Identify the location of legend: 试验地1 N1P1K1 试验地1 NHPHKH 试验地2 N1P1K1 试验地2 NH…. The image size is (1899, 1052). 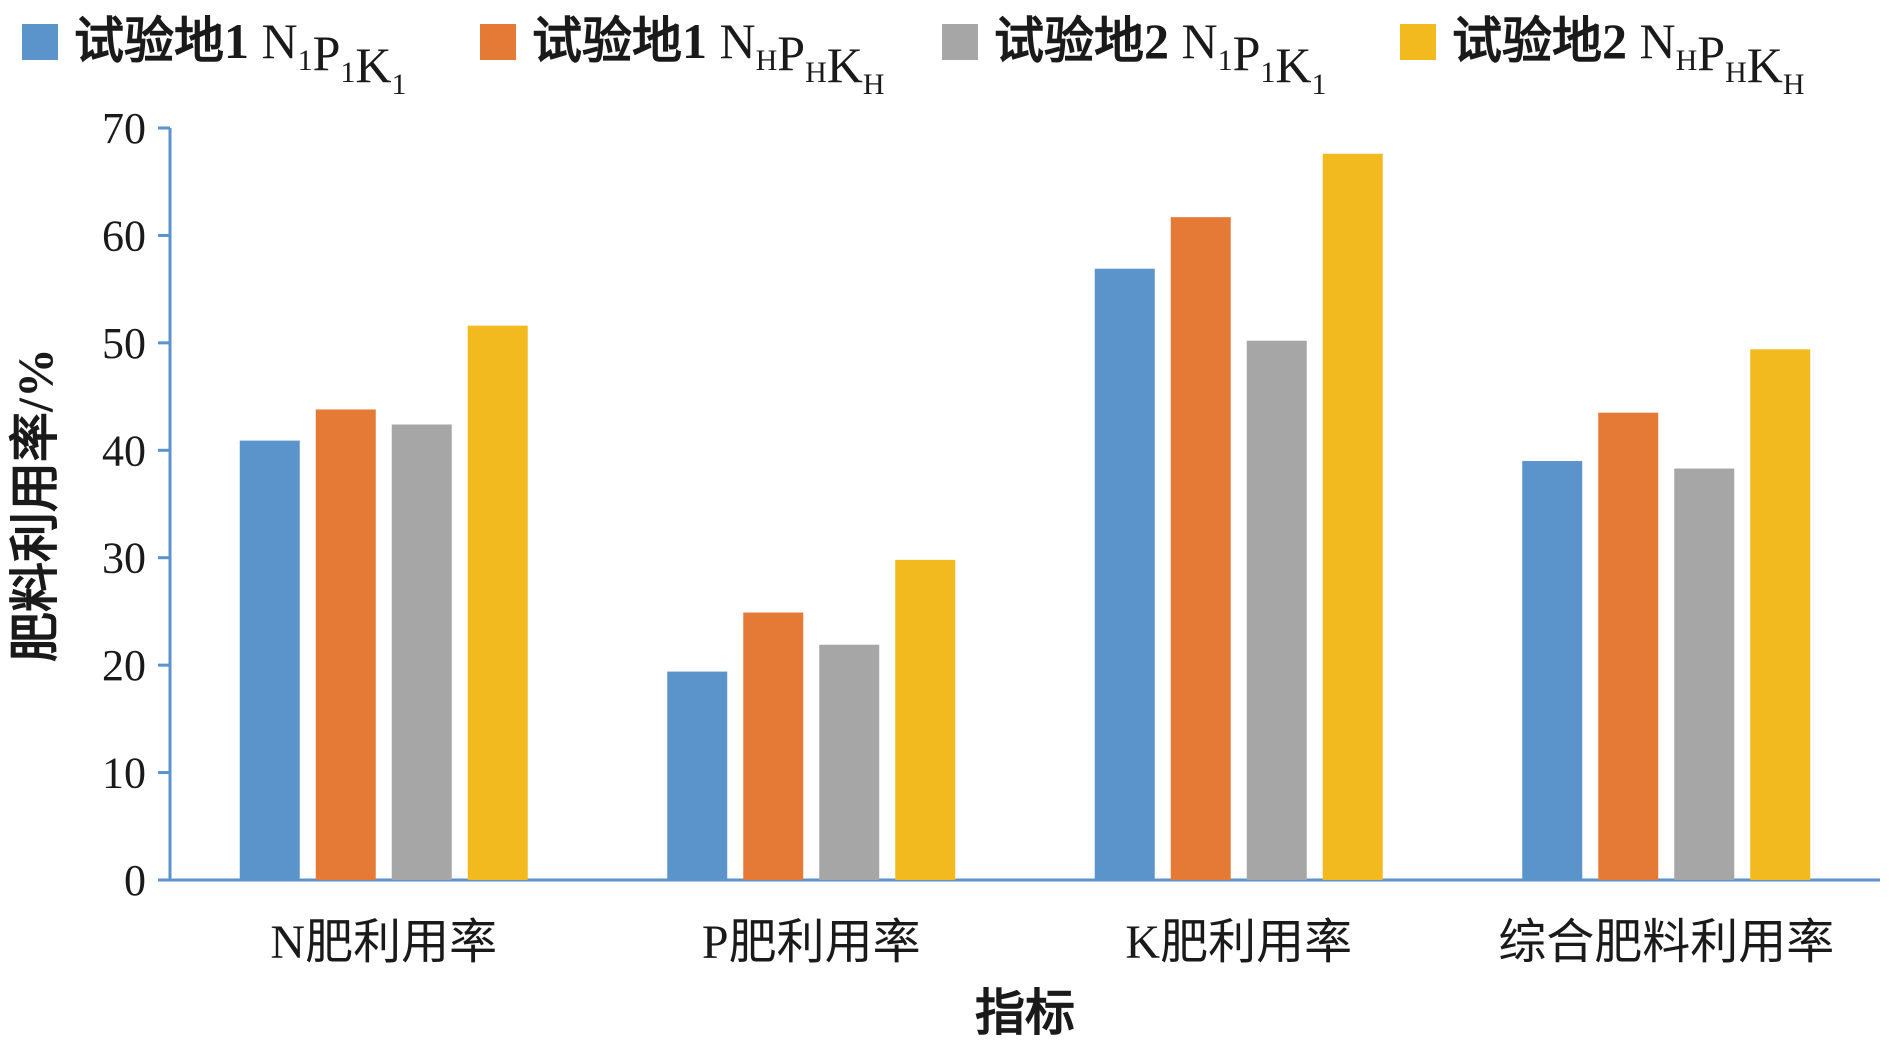
(913, 57).